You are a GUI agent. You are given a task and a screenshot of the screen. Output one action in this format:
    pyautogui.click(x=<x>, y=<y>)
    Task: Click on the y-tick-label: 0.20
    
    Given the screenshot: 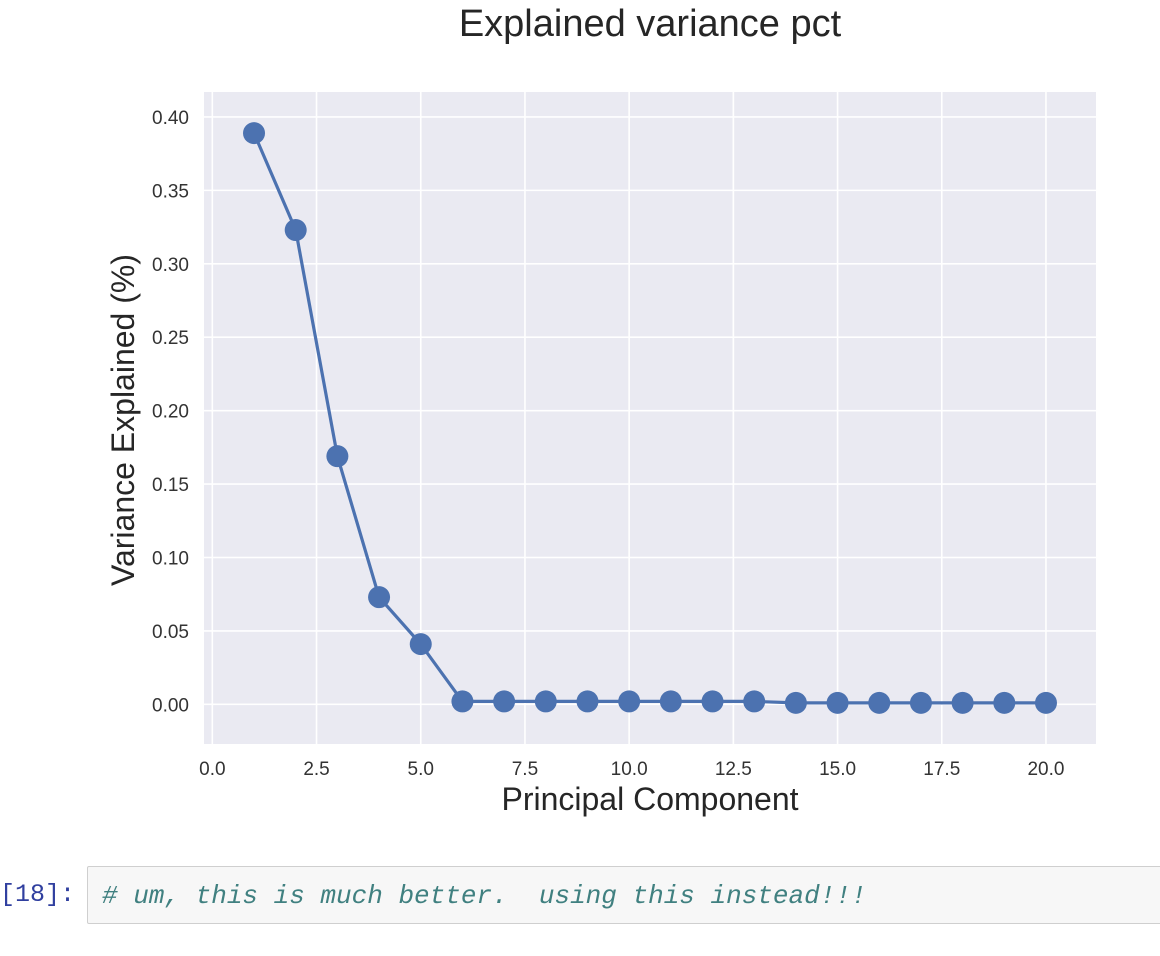 What is the action you would take?
    pyautogui.click(x=170, y=412)
    